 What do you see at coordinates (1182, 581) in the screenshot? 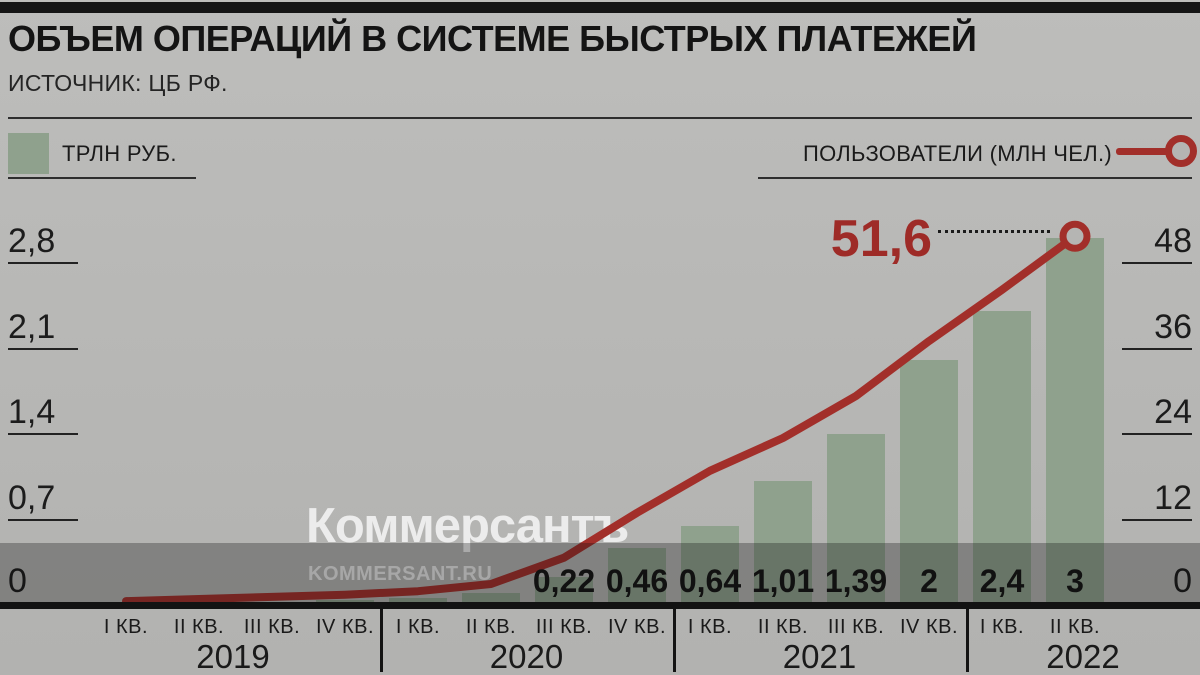
I see `y-axis-zero-right: 0` at bounding box center [1182, 581].